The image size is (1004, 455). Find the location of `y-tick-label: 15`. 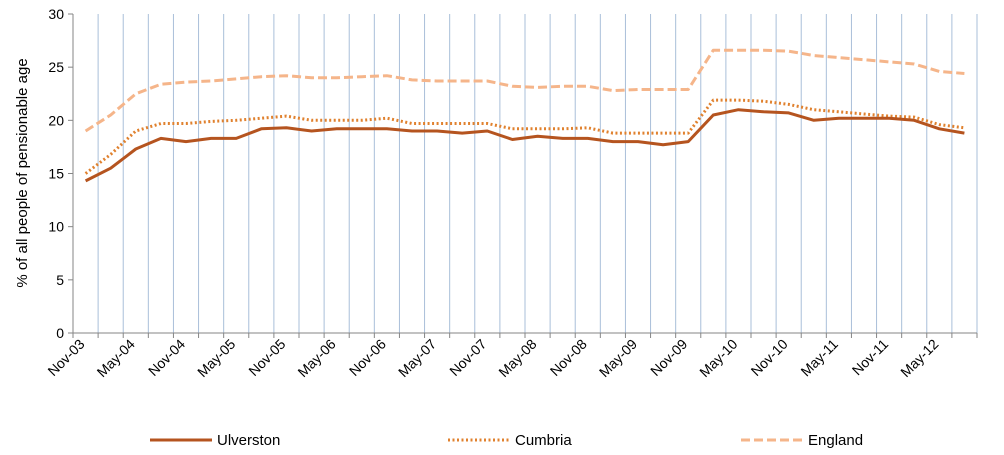

y-tick-label: 15 is located at coordinates (56, 174).